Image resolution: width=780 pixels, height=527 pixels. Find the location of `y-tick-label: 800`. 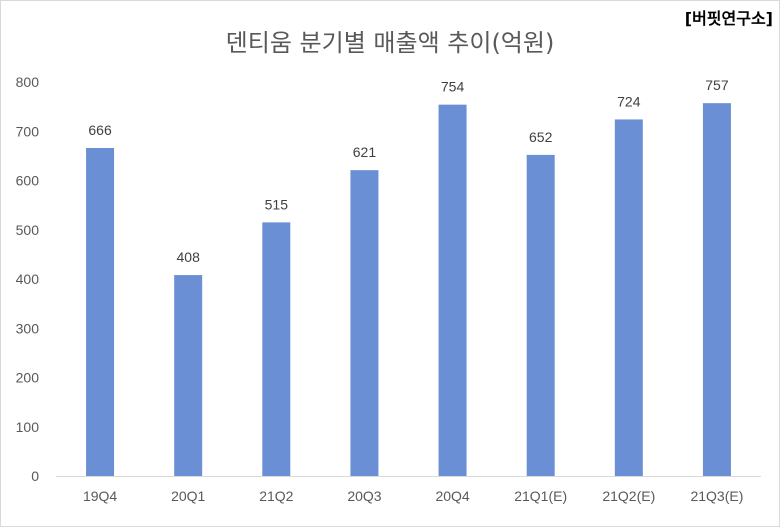

y-tick-label: 800 is located at coordinates (28, 82).